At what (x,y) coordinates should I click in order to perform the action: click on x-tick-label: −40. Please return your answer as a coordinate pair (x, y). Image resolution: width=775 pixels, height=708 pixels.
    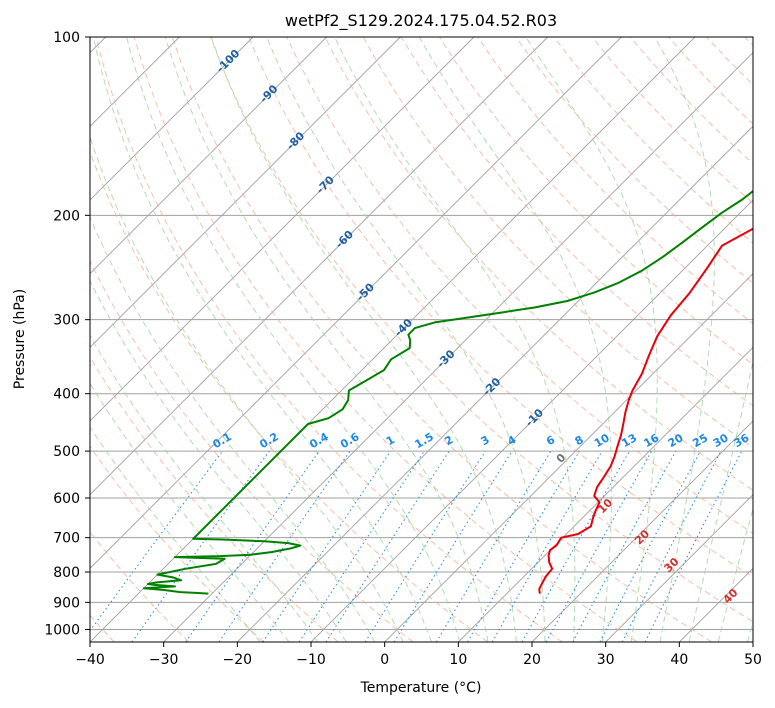
    Looking at the image, I should click on (90, 660).